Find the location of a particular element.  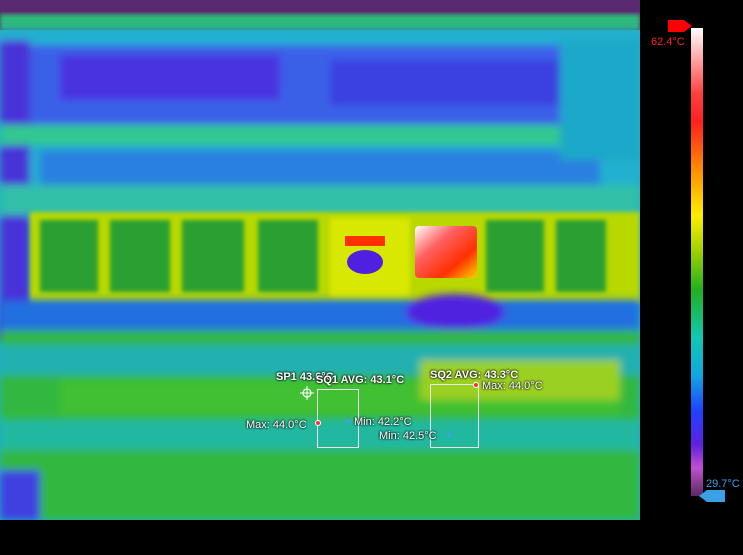

roi1-label: SQ1 AVG: 43.1°C is located at coordinates (360, 380).